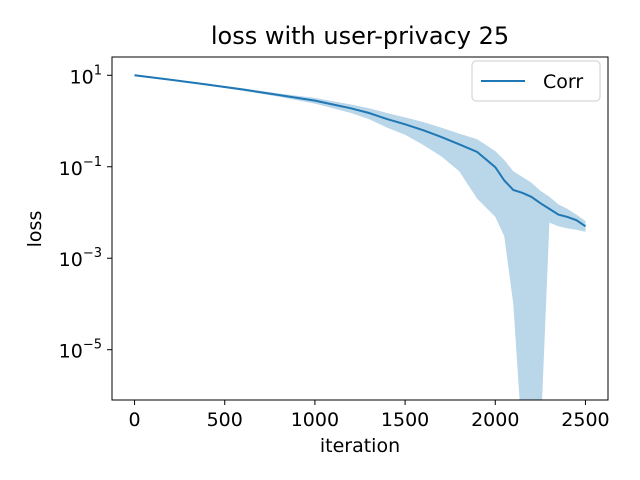 Image resolution: width=640 pixels, height=480 pixels. Describe the element at coordinates (134, 420) in the screenshot. I see `x-tick-label: 0` at that location.